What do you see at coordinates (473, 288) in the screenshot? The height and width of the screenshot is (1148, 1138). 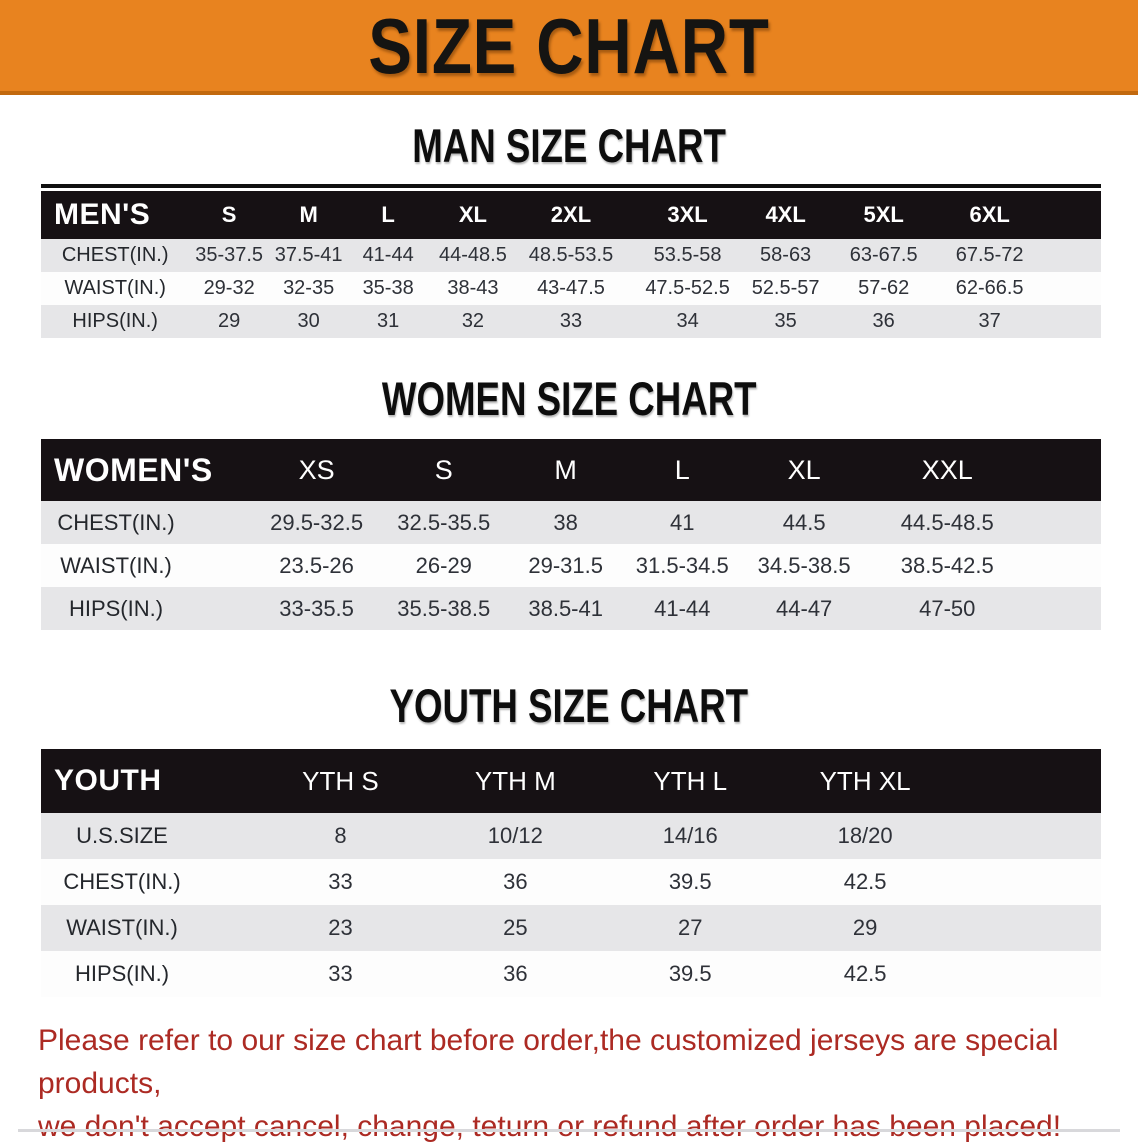 I see `size-value: 38-43` at bounding box center [473, 288].